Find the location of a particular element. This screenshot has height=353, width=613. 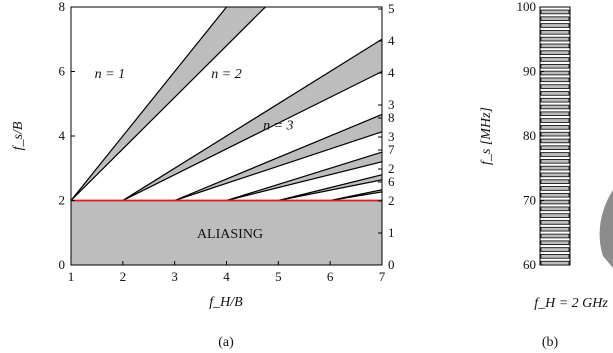

zone-label: n = 1 is located at coordinates (110, 74).